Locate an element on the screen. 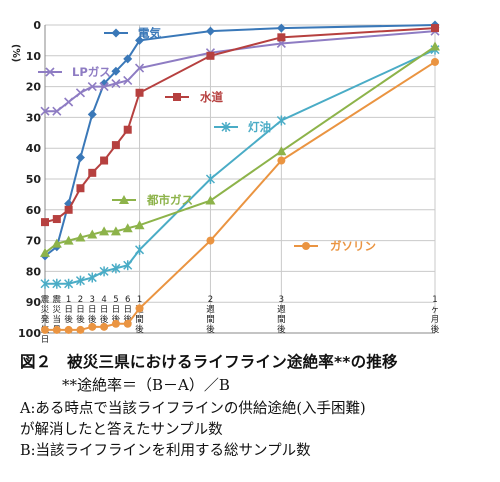 This screenshot has height=482, width=500. x-tick-label: 3 日後 is located at coordinates (92, 310).